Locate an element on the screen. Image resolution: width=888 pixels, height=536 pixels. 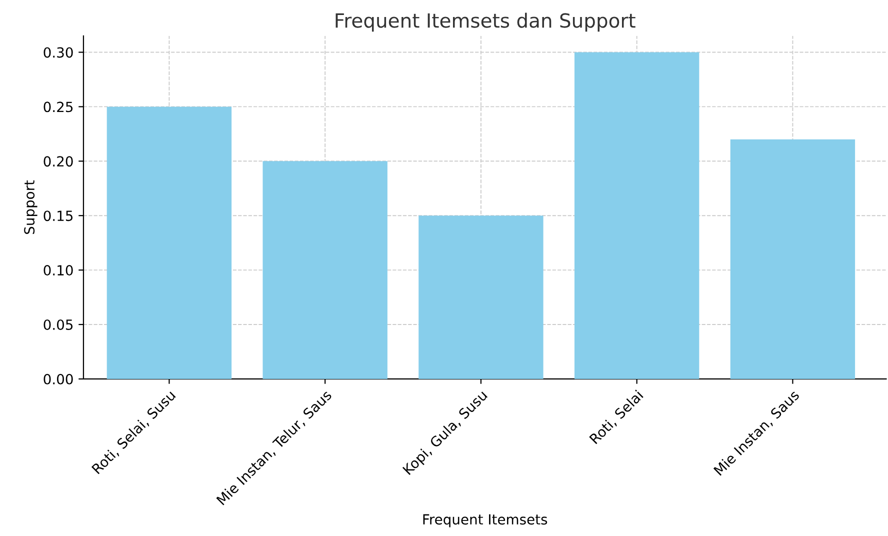
y-axis-title: Support is located at coordinates (31, 207).